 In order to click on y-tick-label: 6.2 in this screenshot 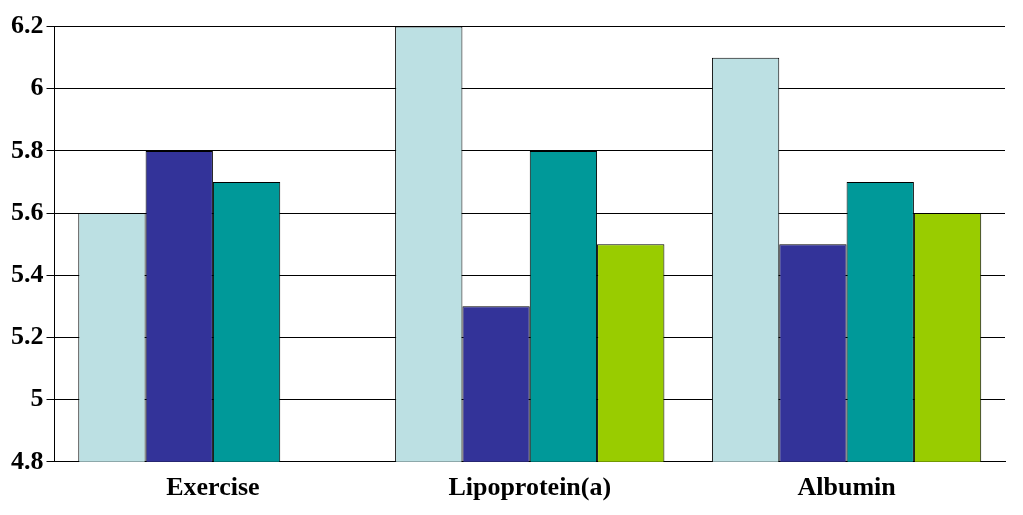, I will do `click(27, 25)`.